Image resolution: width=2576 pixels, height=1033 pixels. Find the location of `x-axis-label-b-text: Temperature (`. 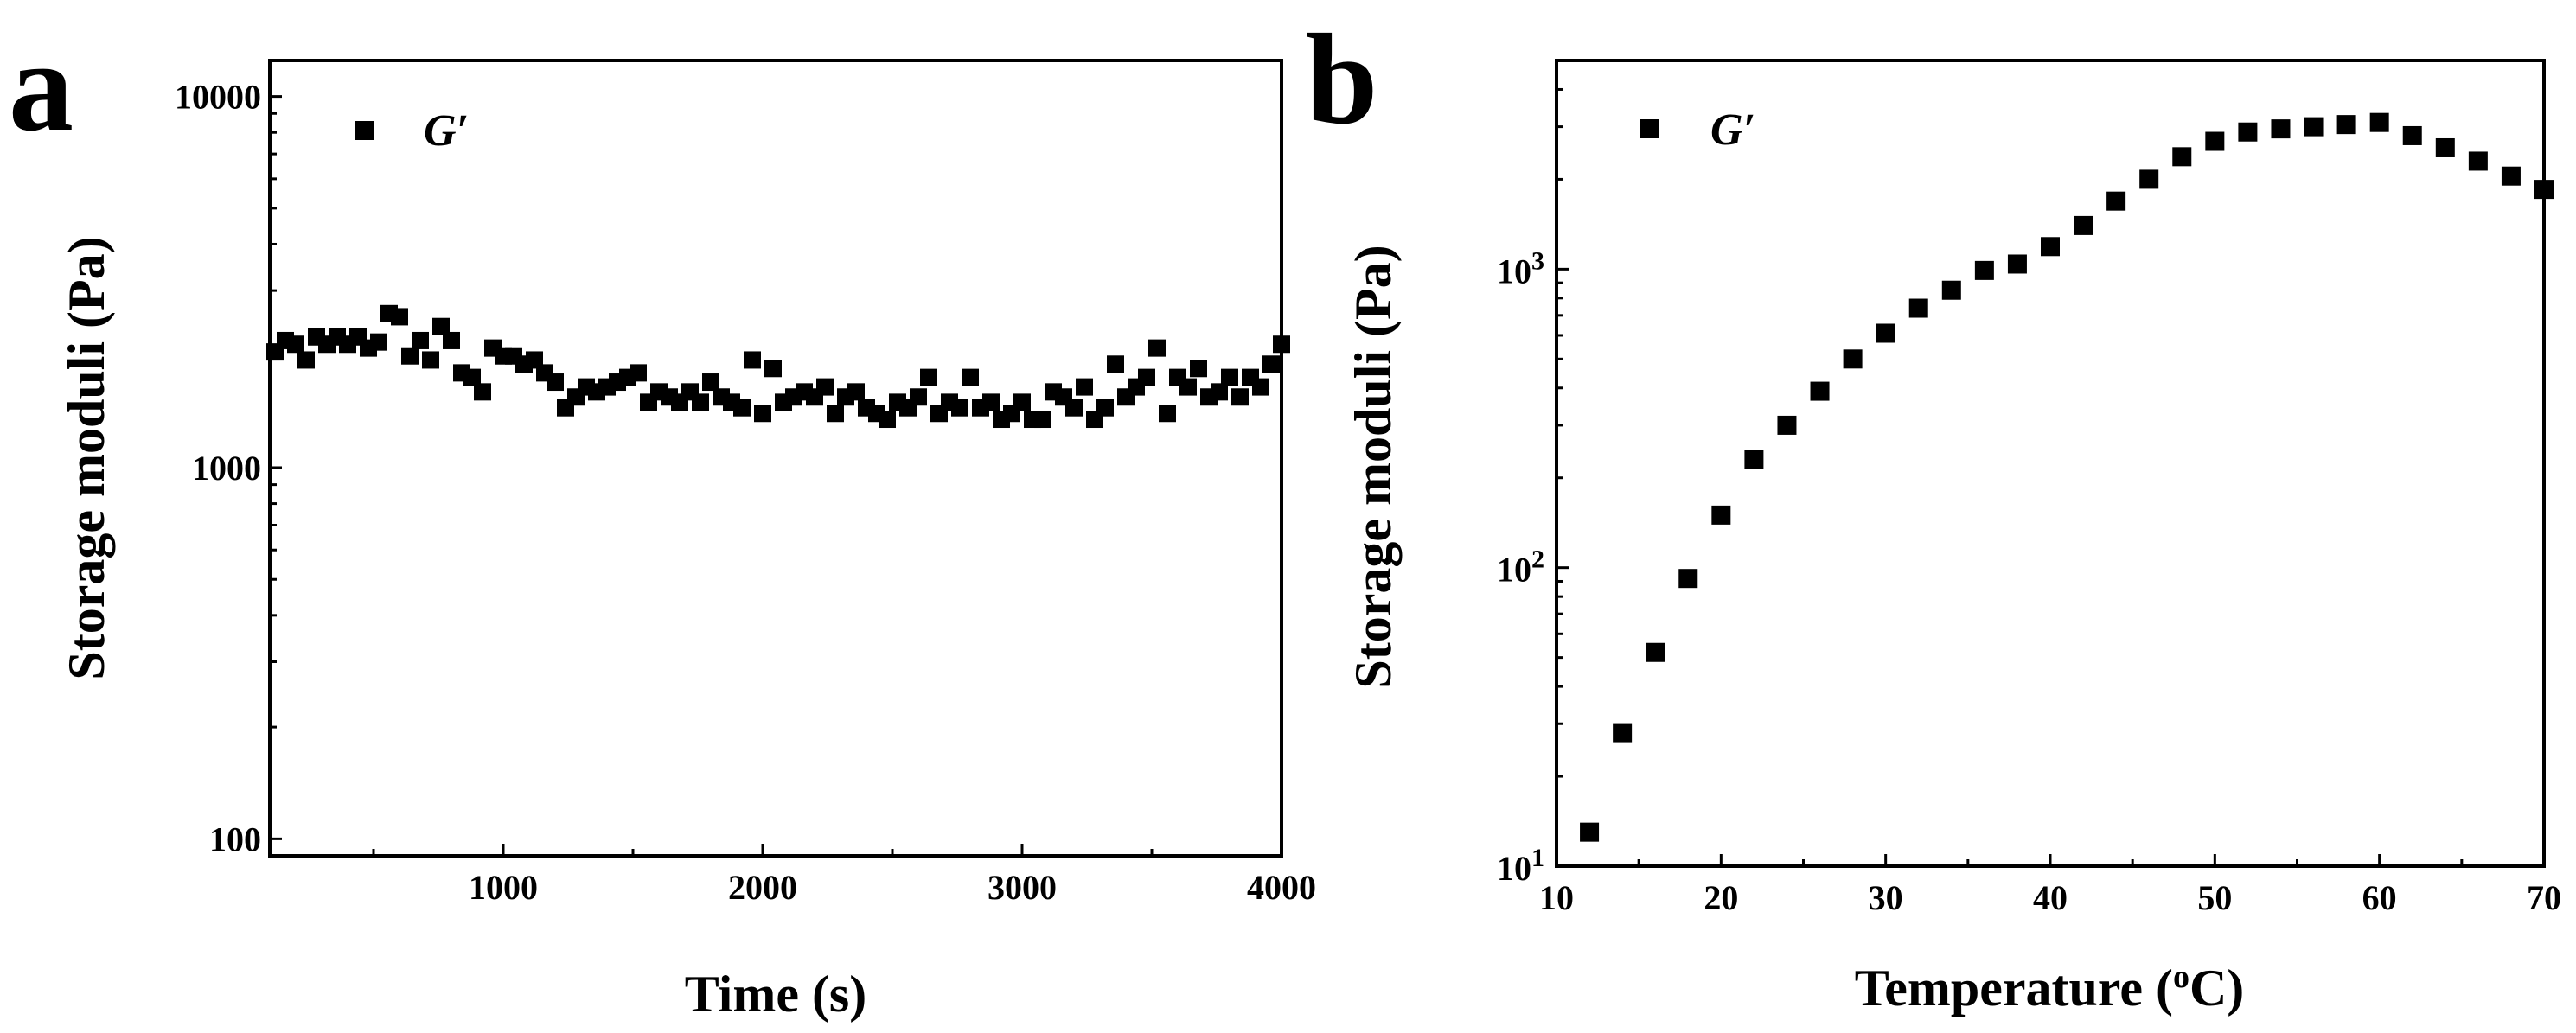

x-axis-label-b-text: Temperature ( is located at coordinates (2014, 988).